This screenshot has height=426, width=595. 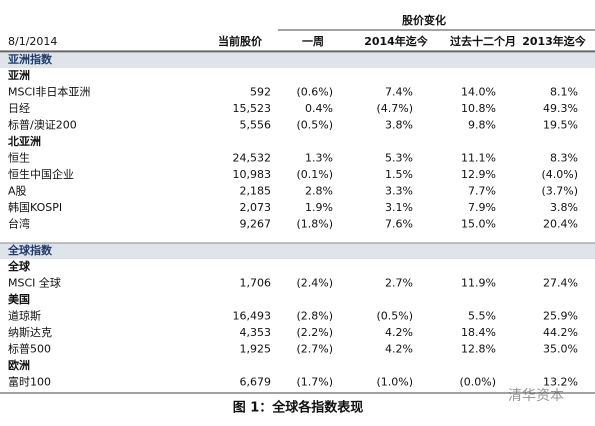 I want to click on cell: 13.2%, so click(x=560, y=382).